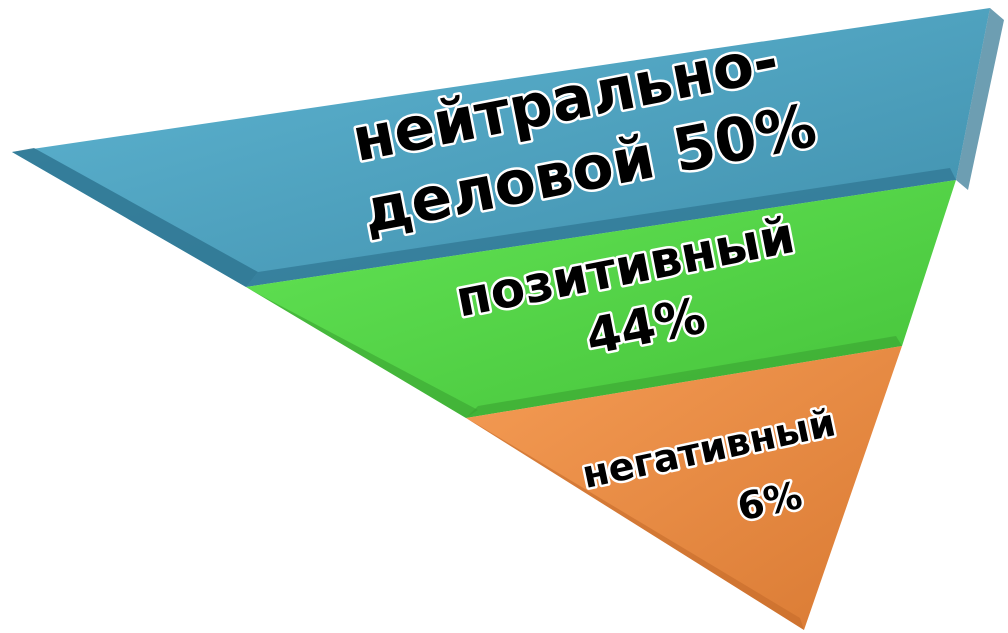 Image resolution: width=1008 pixels, height=633 pixels. What do you see at coordinates (684, 377) in the screenshot?
I see `segment-positive-bevel-bottom` at bounding box center [684, 377].